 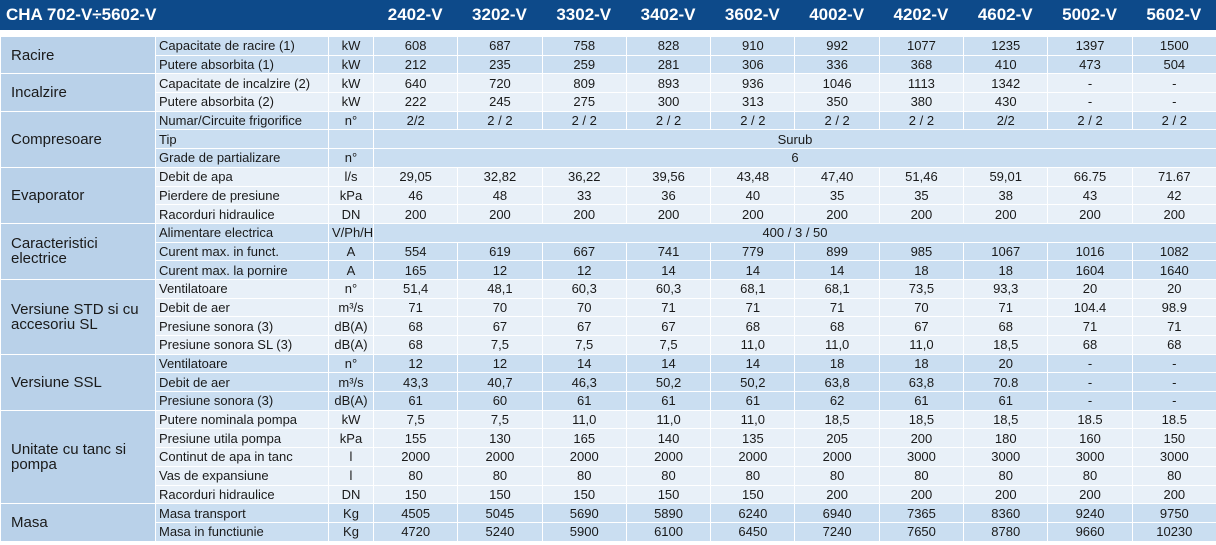 I want to click on value: 12, so click(x=584, y=270).